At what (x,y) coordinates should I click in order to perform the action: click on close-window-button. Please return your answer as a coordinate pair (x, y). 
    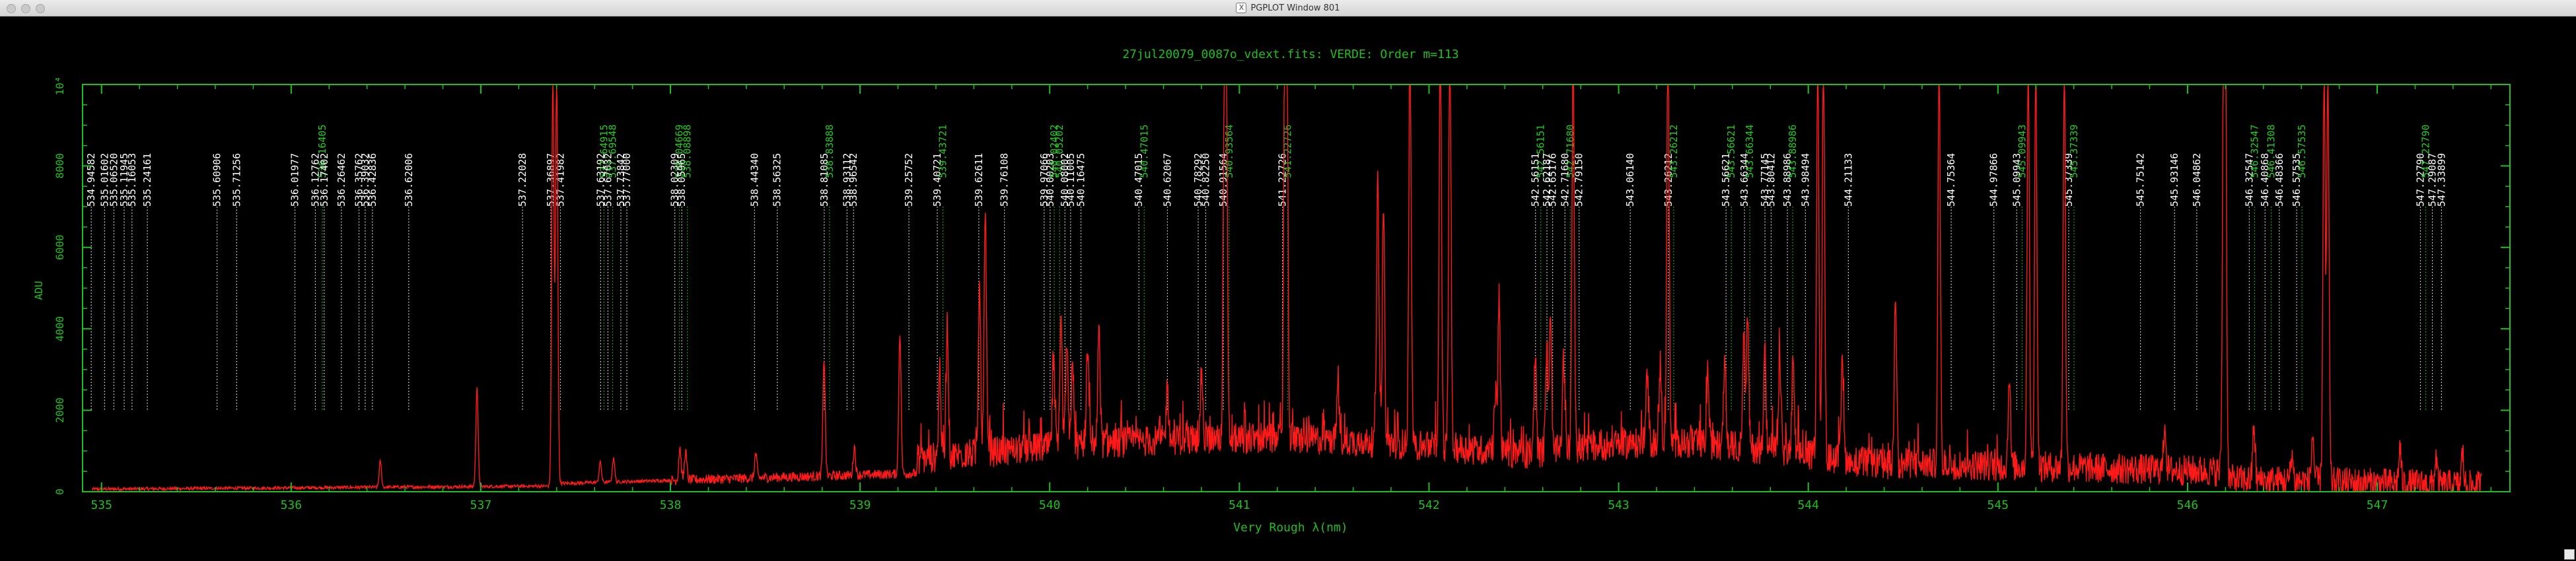
    Looking at the image, I should click on (11, 8).